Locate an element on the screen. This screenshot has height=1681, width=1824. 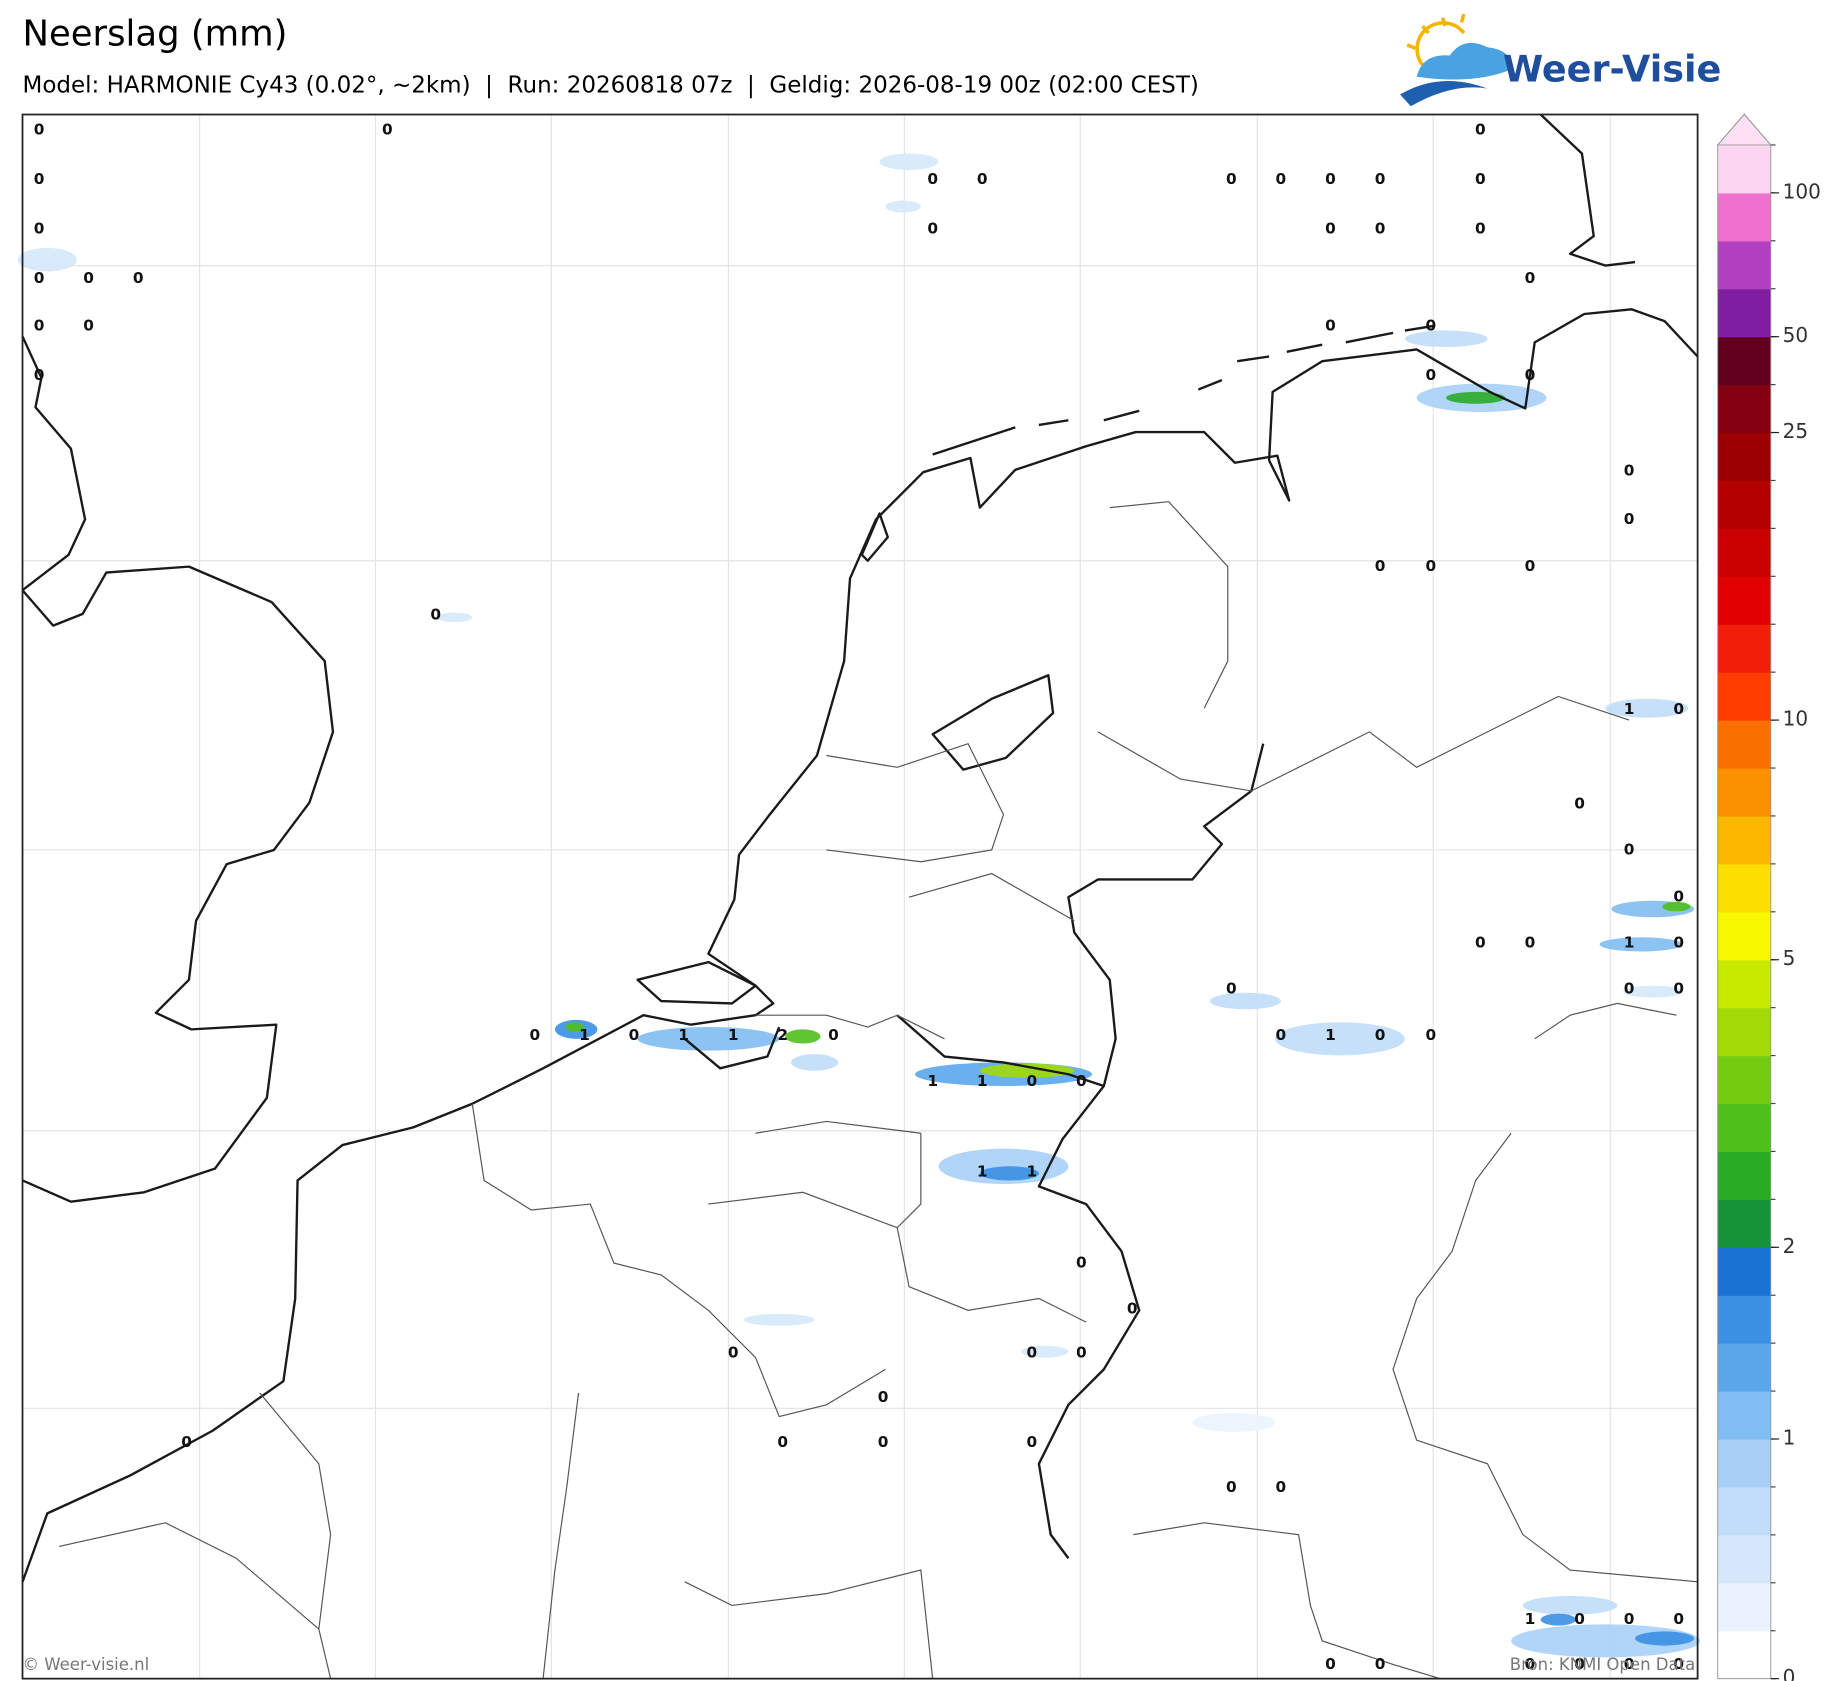
colorbar-tick-label: 100 is located at coordinates (1802, 191).